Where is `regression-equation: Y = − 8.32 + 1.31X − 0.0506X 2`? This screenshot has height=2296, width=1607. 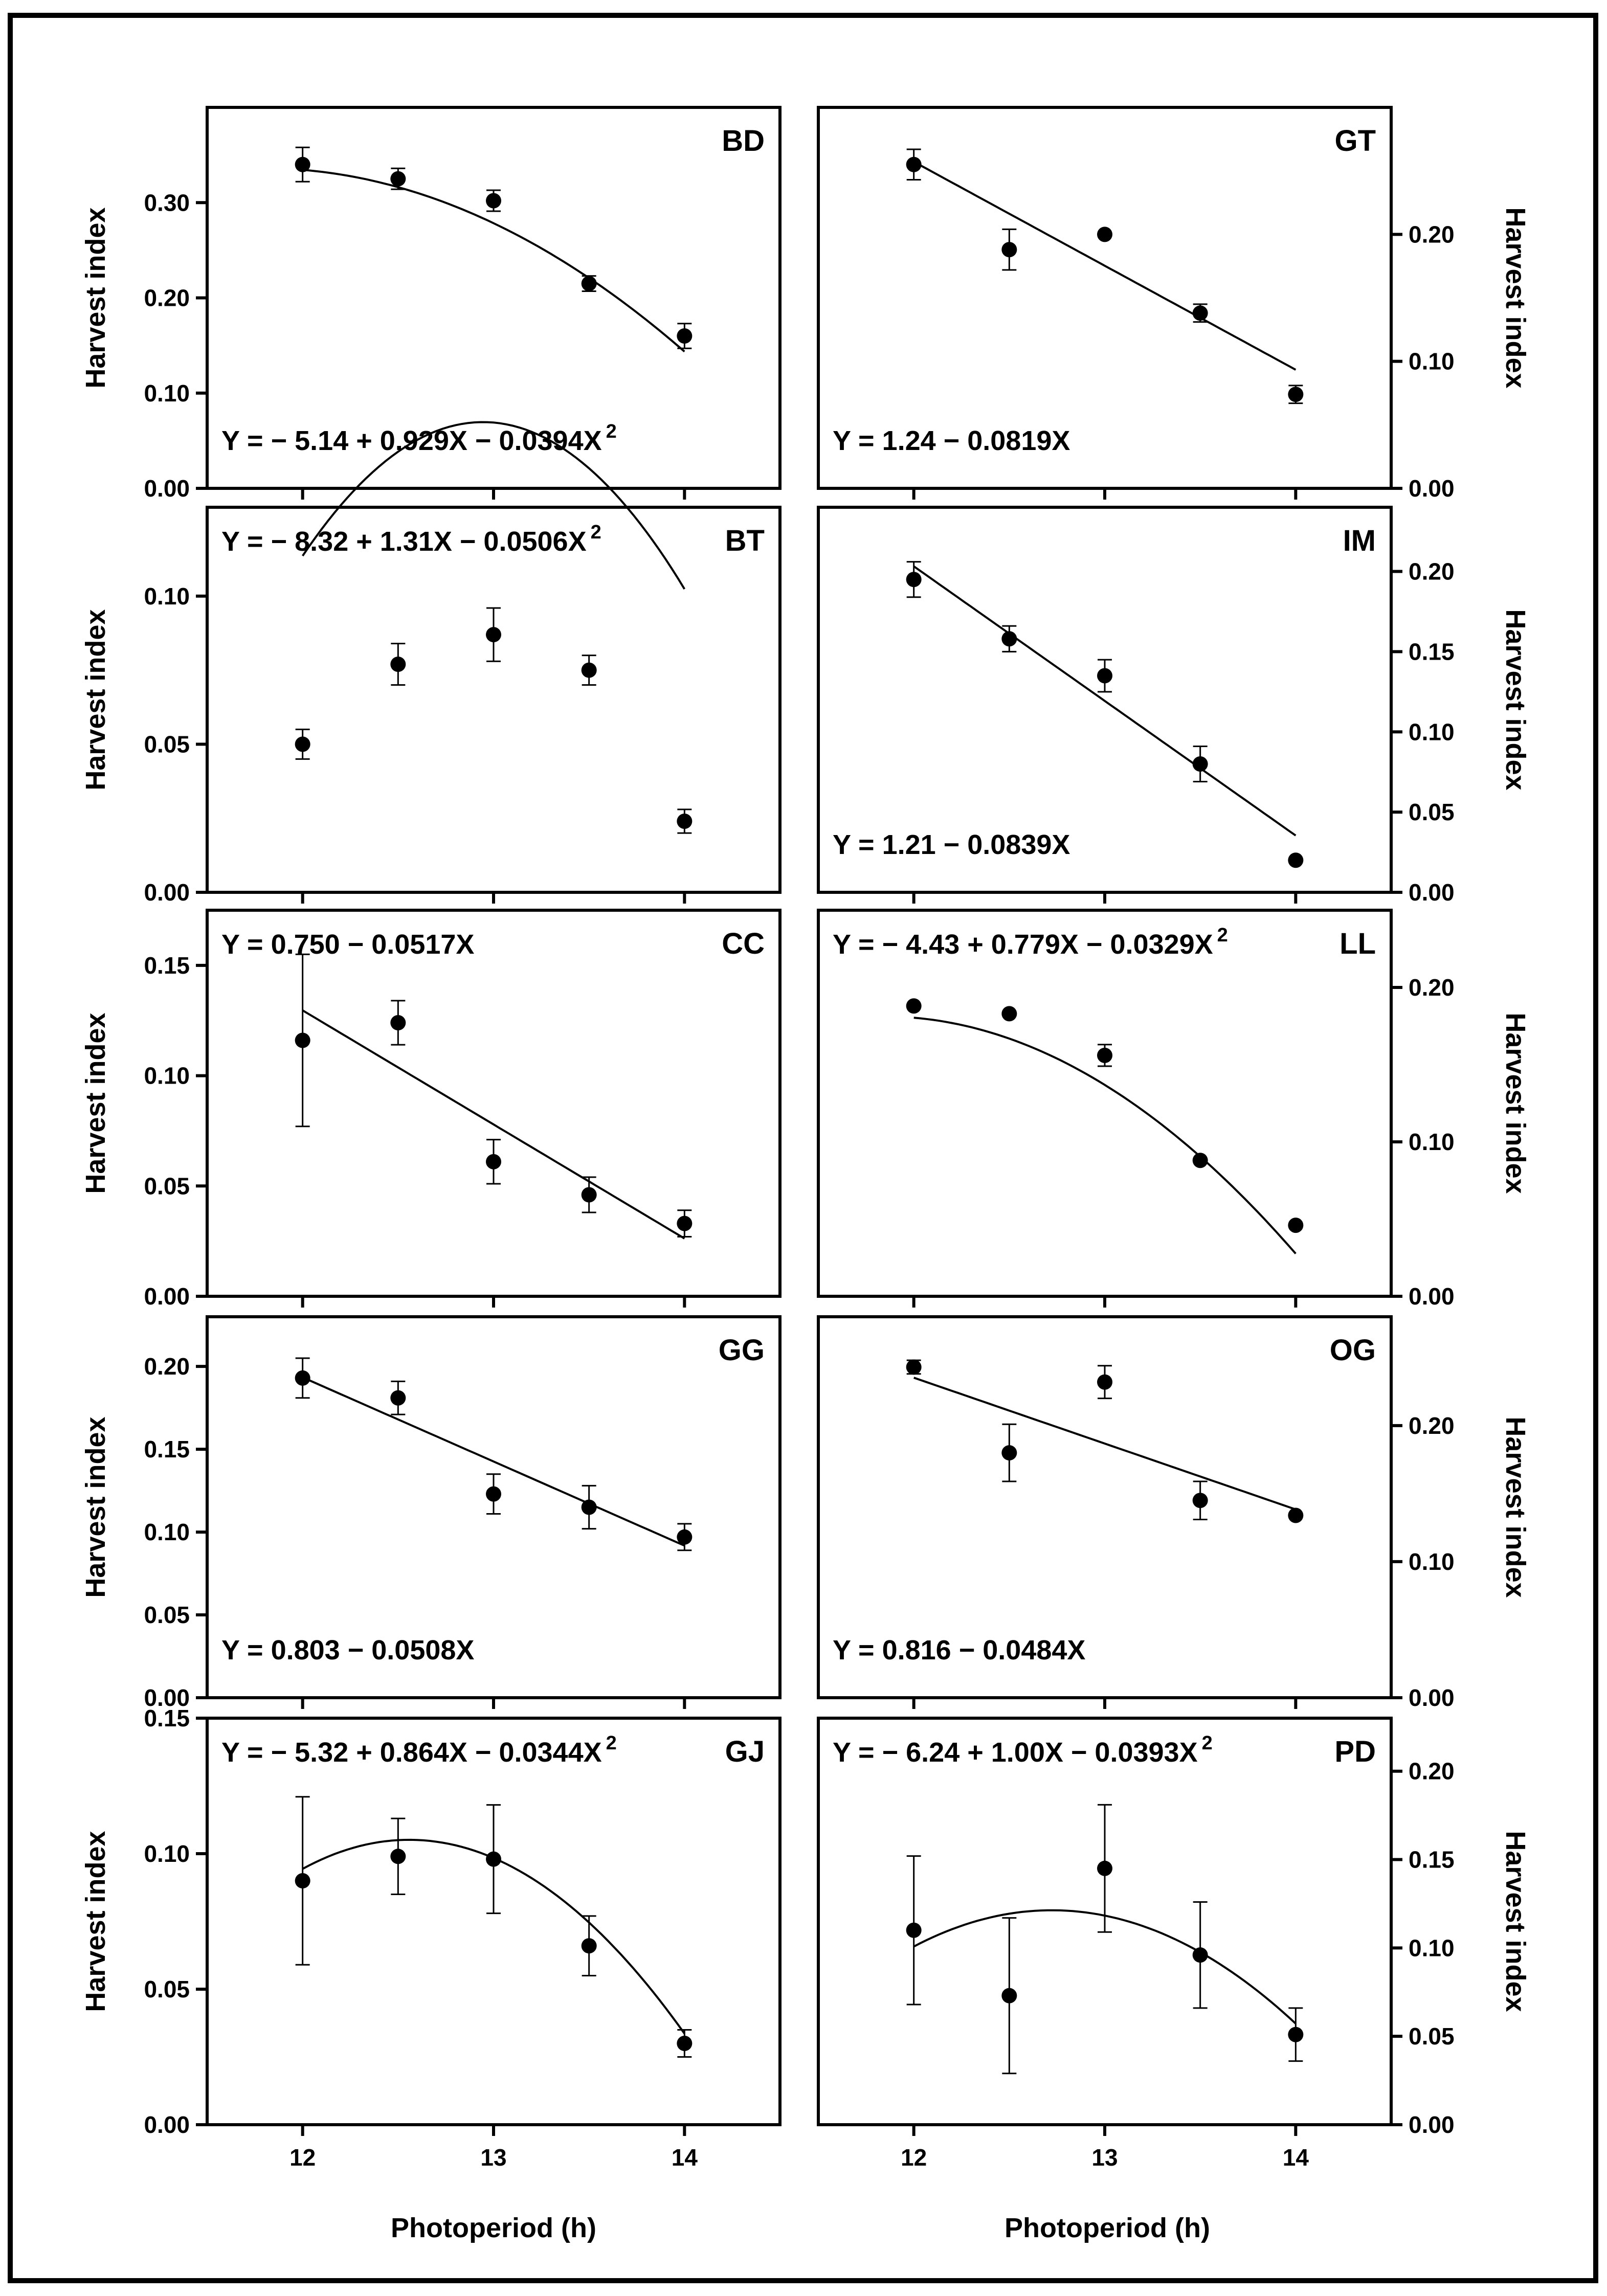 regression-equation: Y = − 8.32 + 1.31X − 0.0506X 2 is located at coordinates (411, 540).